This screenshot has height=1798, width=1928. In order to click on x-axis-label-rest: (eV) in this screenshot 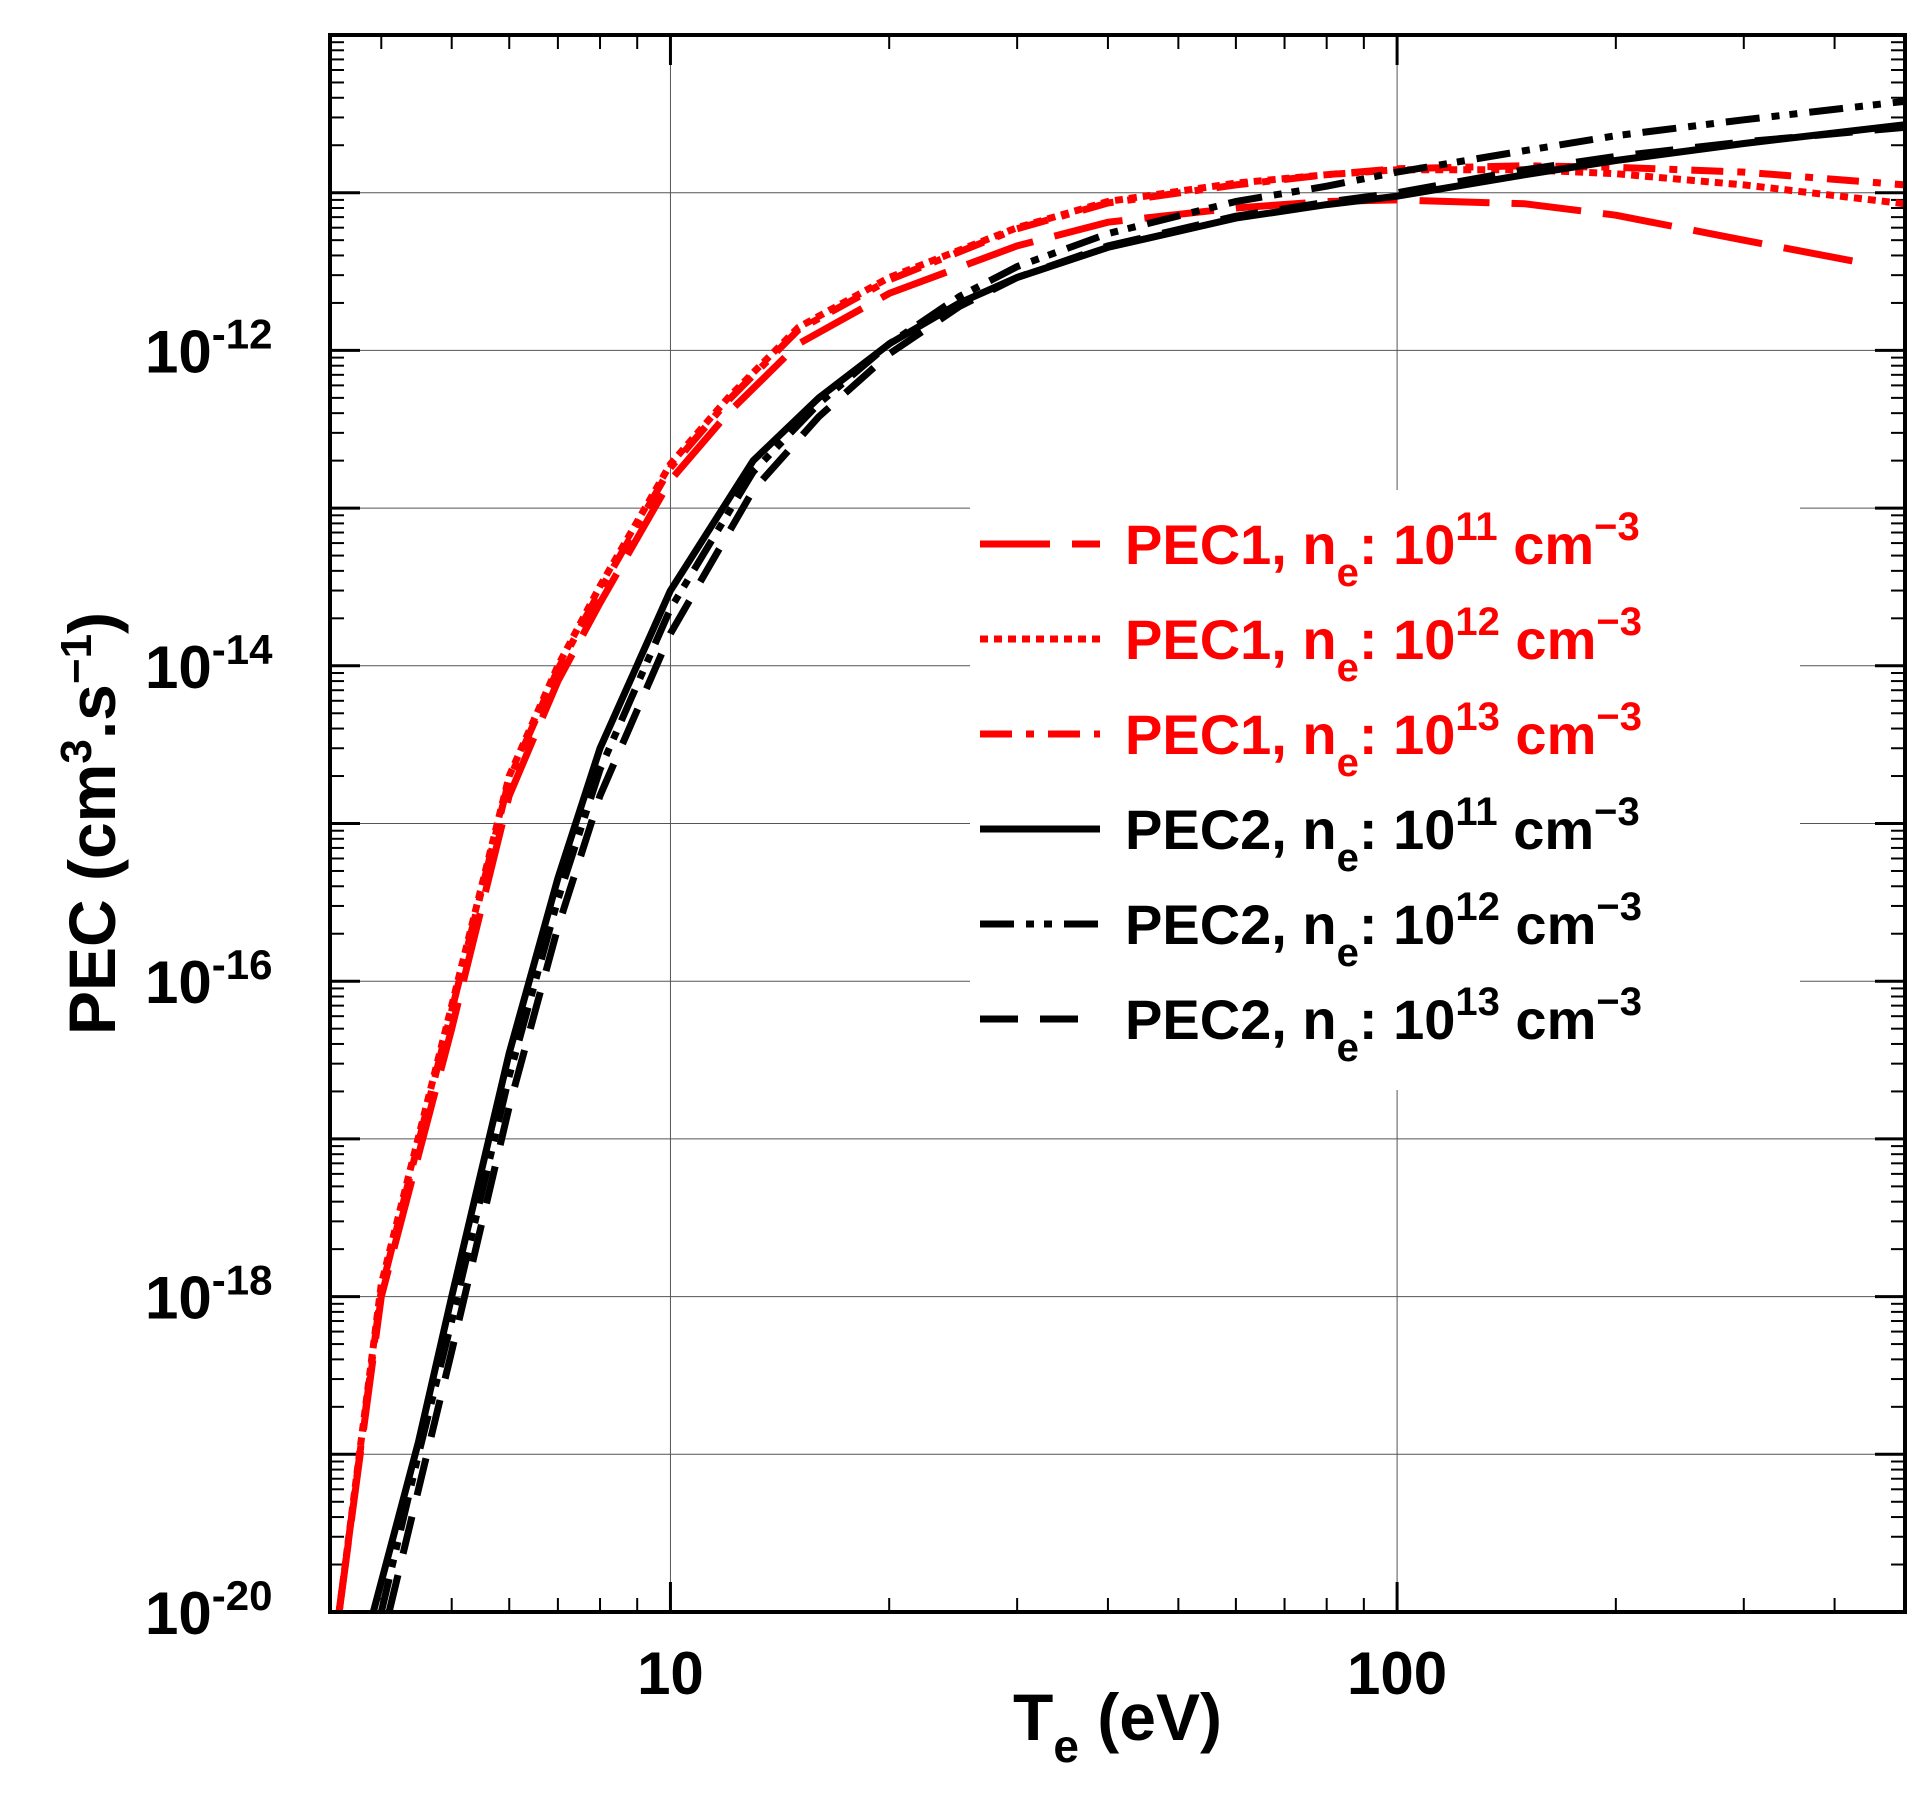, I will do `click(1150, 1717)`.